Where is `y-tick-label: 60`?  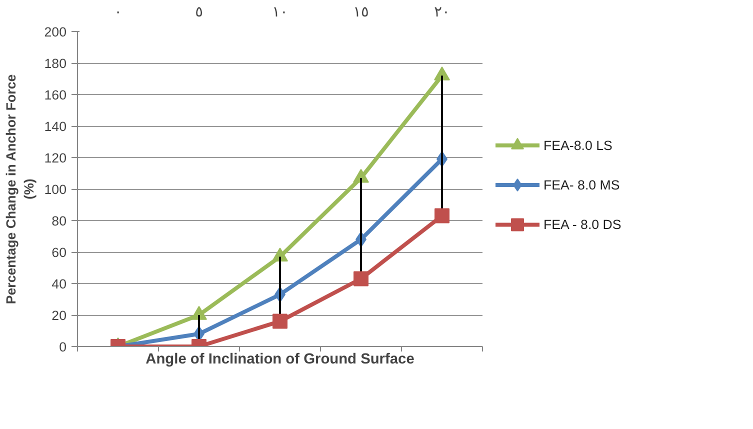 y-tick-label: 60 is located at coordinates (59, 252).